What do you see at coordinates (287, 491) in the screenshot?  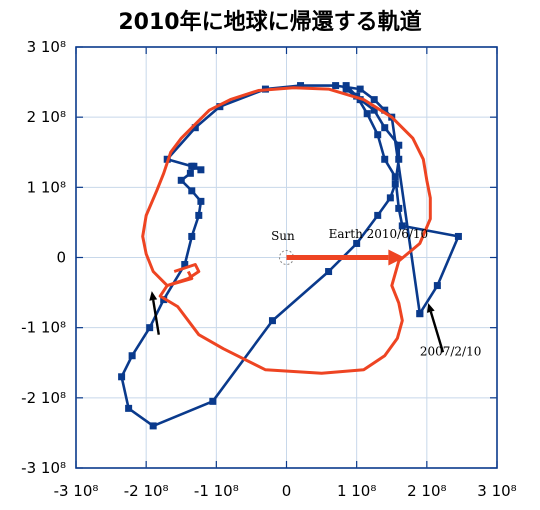 I see `x-tick-label: 0` at bounding box center [287, 491].